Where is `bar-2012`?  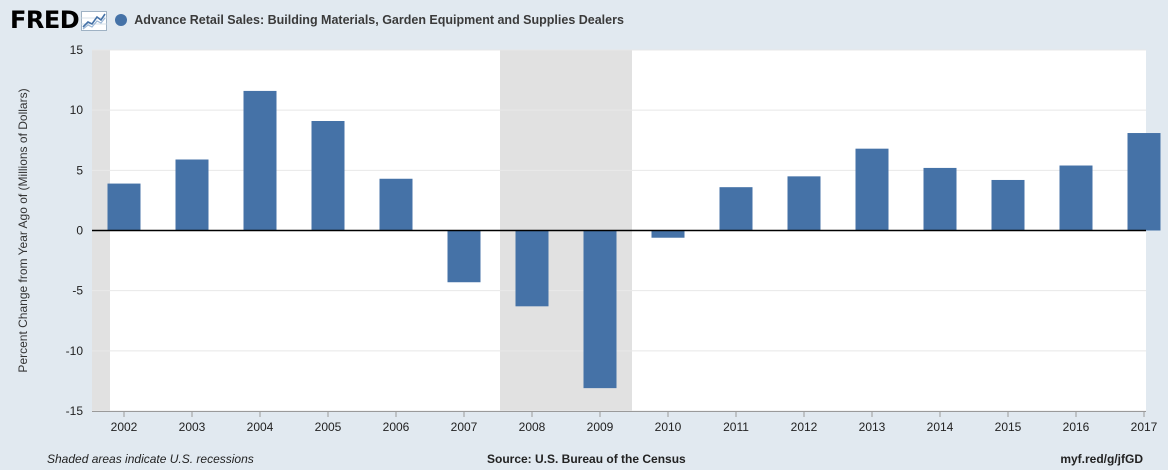 bar-2012 is located at coordinates (804, 203).